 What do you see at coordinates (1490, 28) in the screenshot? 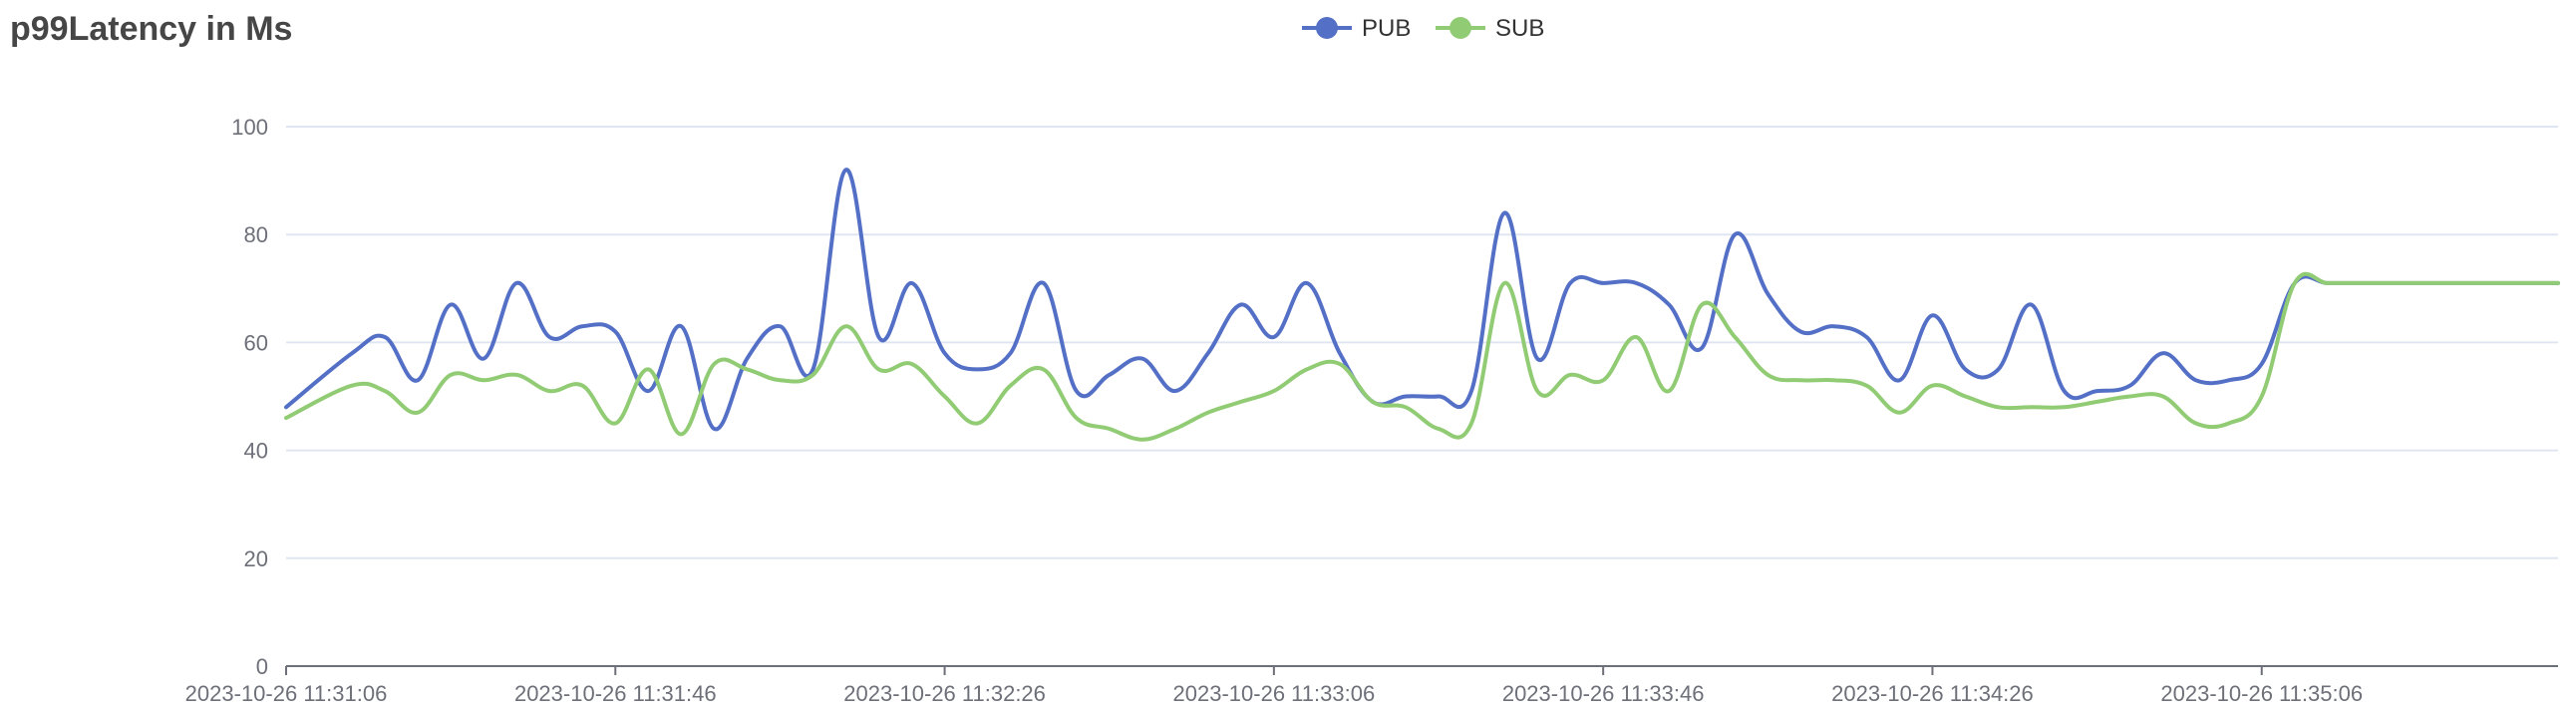
I see `legend-item-sub: SUB` at bounding box center [1490, 28].